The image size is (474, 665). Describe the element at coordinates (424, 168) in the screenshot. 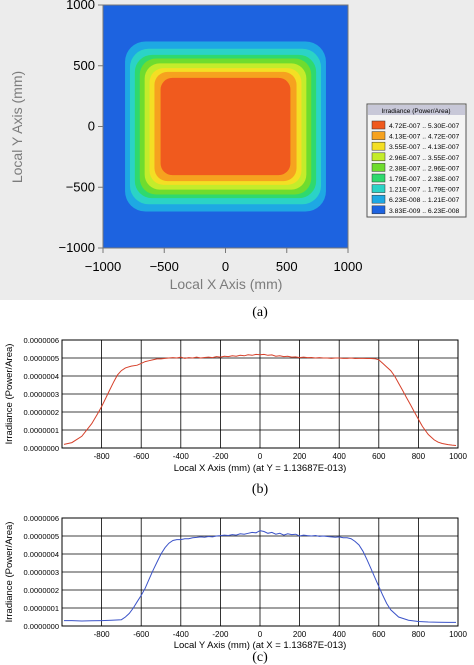

I see `legend-entry-label: 2.38E-007 .. 2.96E-007` at that location.